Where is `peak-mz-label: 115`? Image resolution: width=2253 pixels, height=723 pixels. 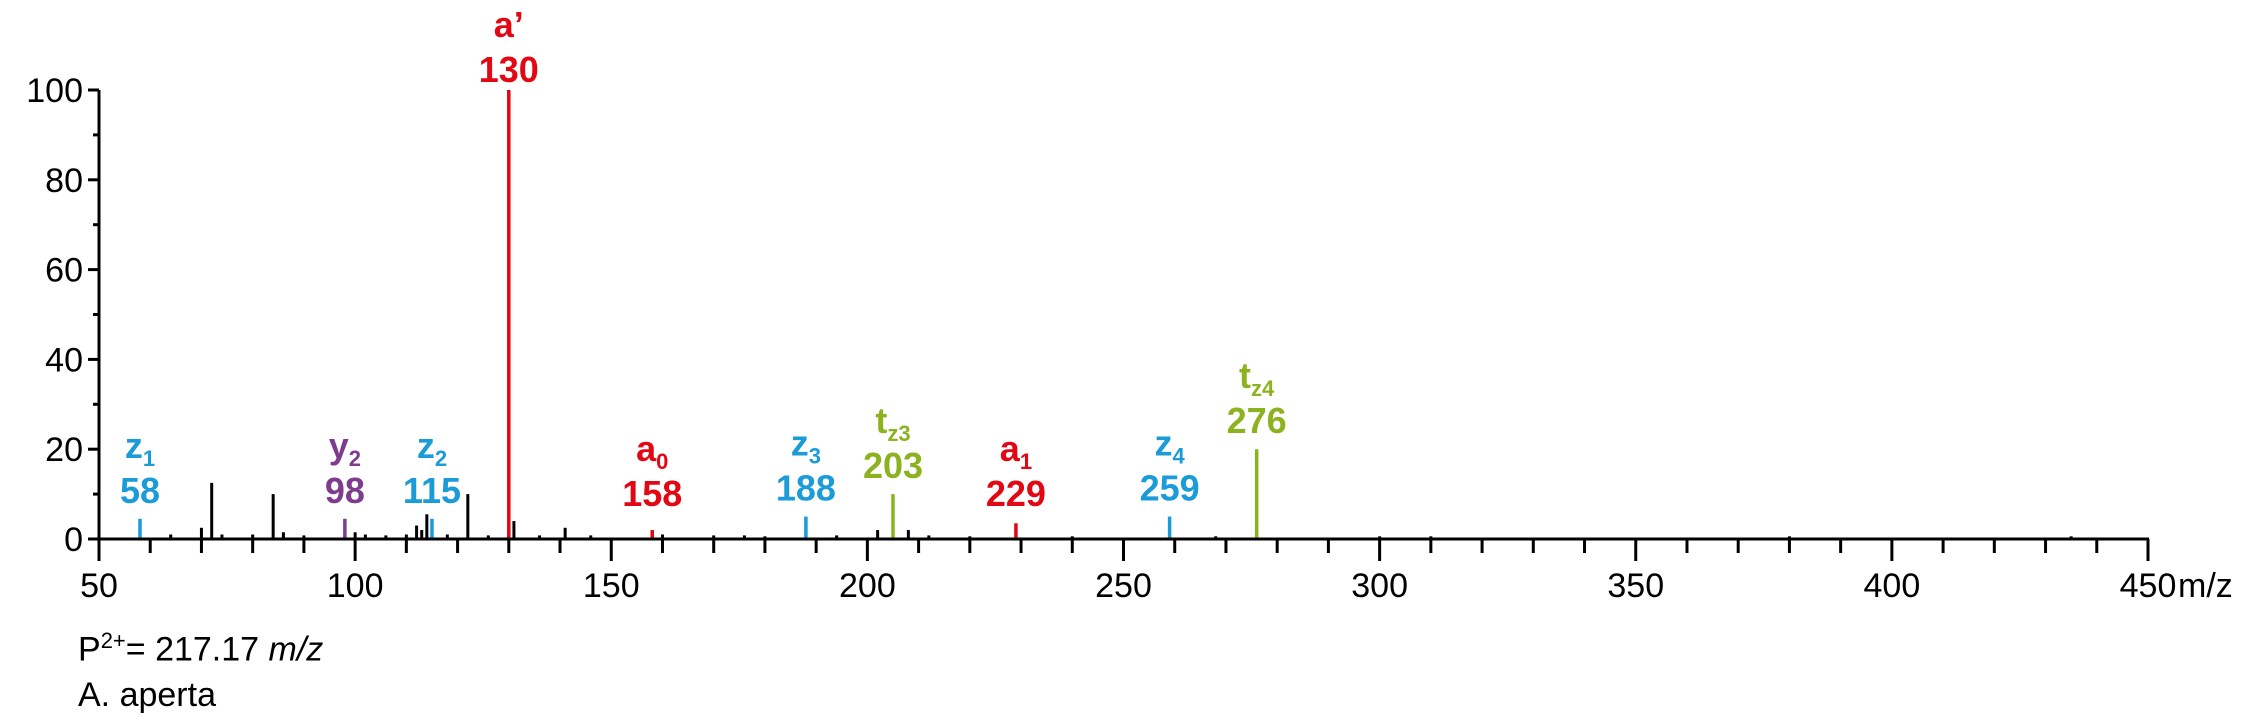
peak-mz-label: 115 is located at coordinates (432, 490).